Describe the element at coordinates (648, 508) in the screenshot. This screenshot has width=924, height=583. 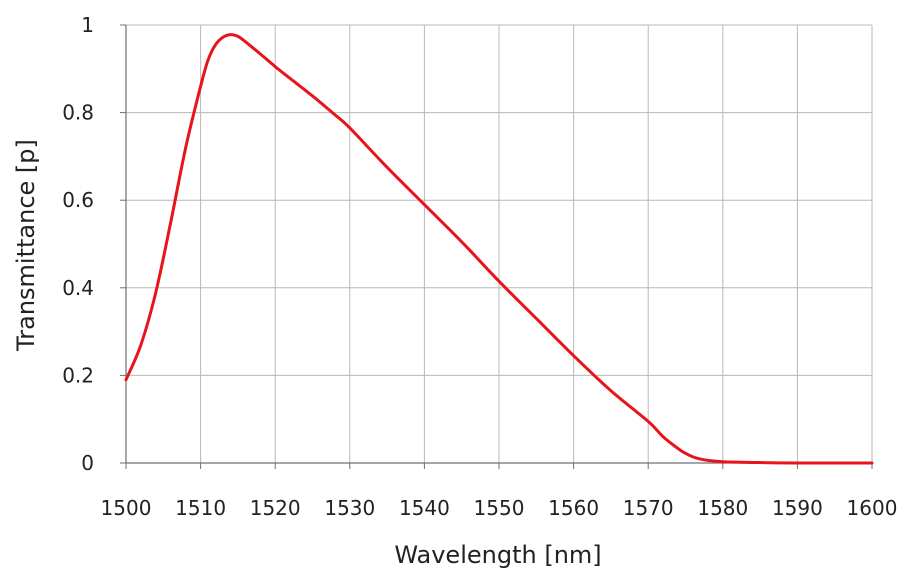
I see `x-tick-label: 1570` at that location.